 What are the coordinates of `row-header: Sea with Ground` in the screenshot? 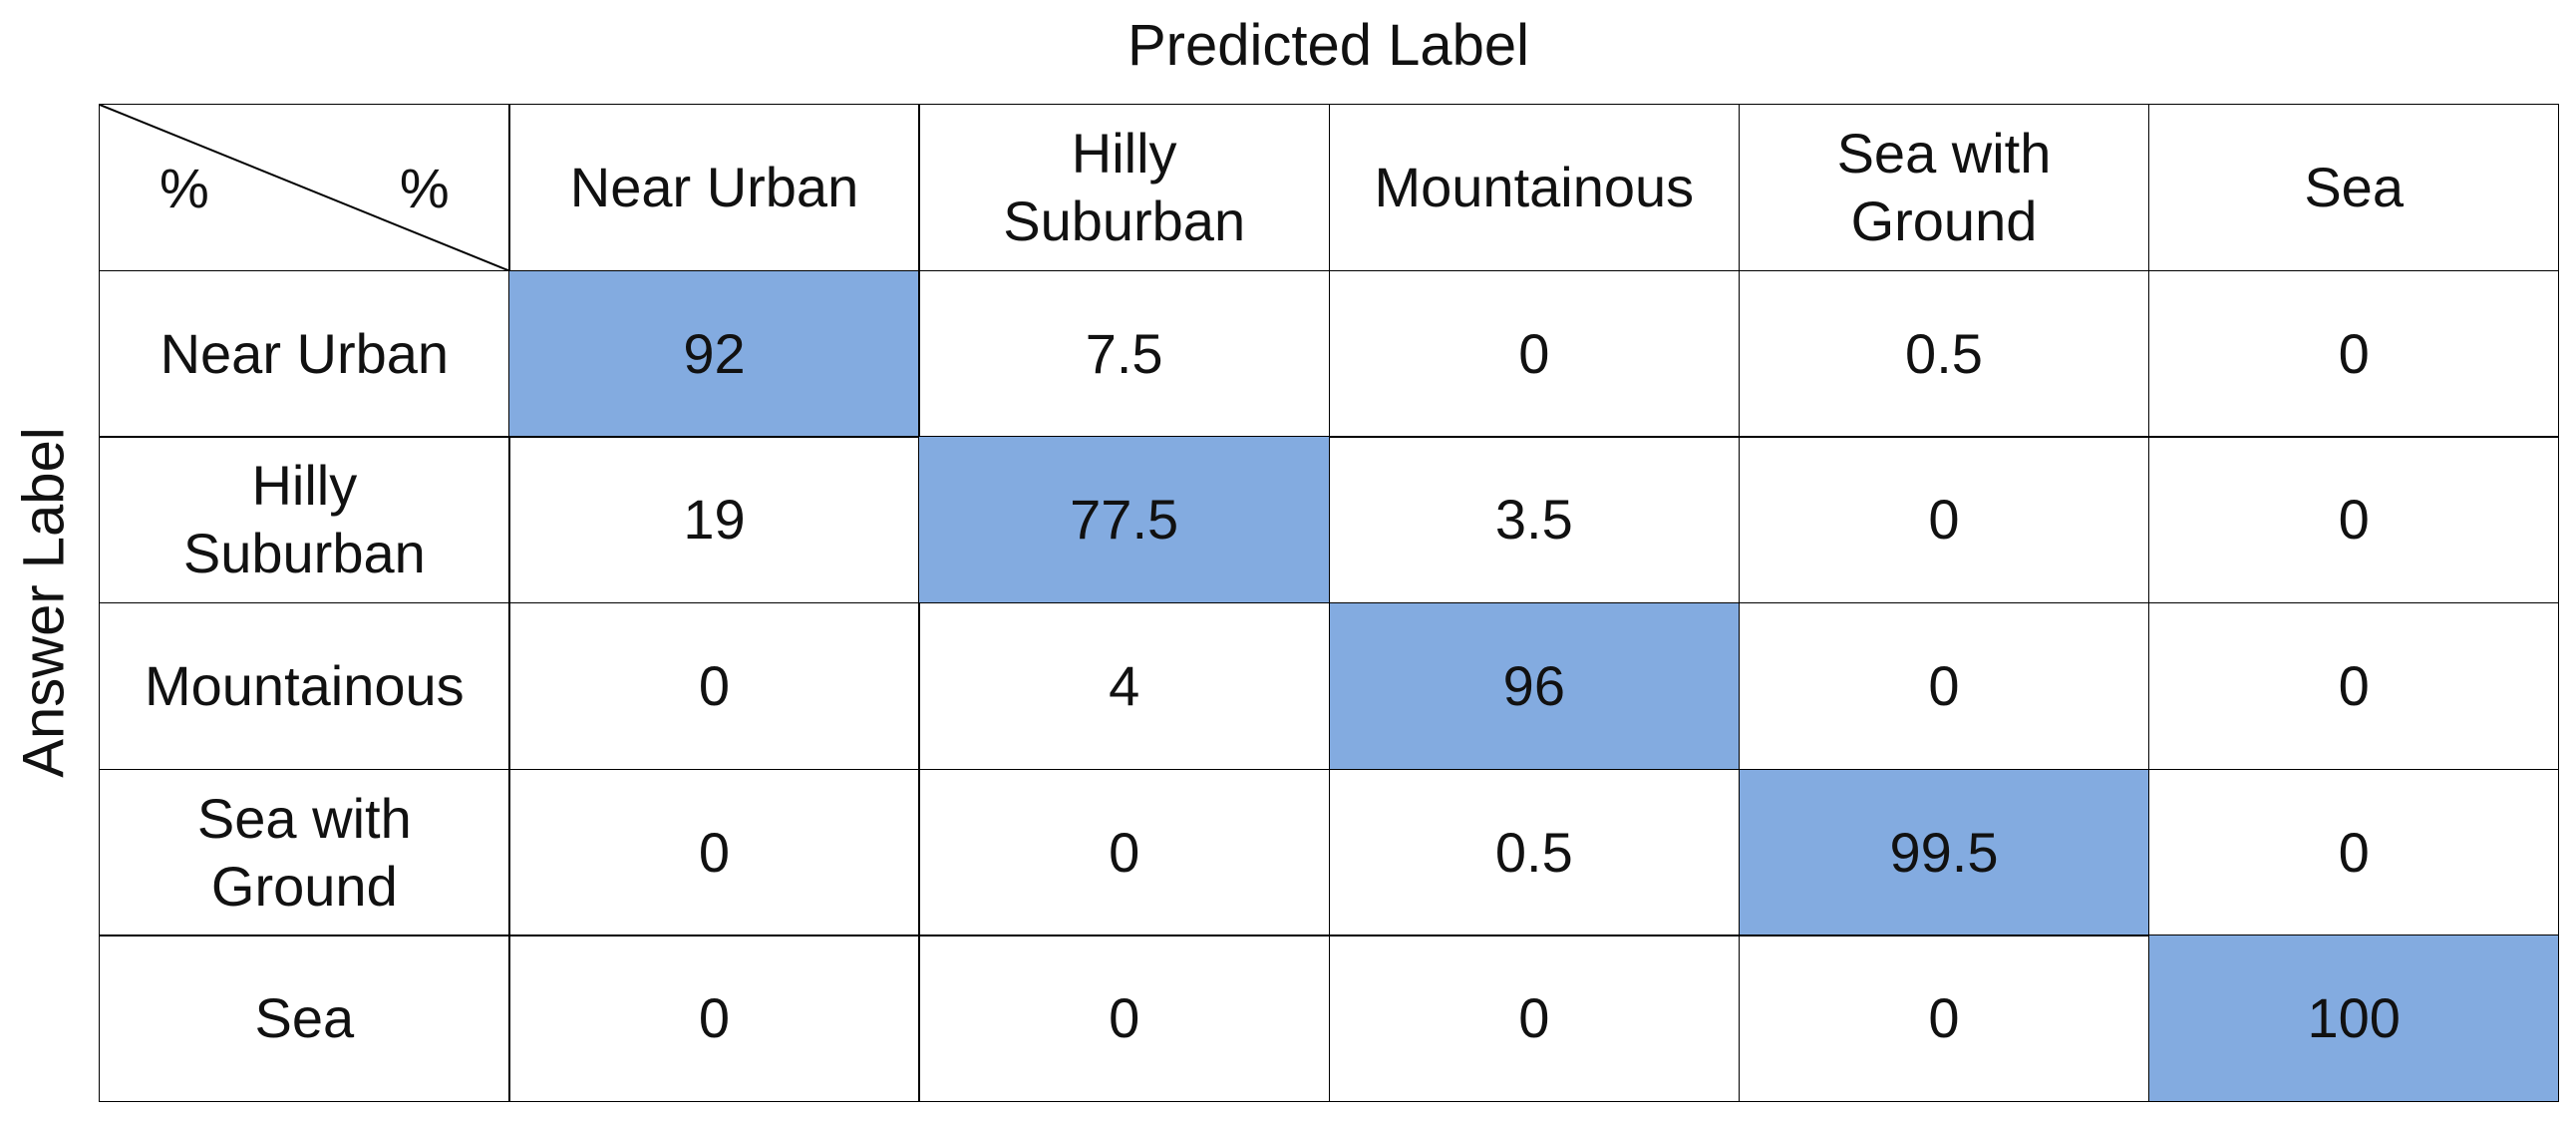 It's located at (304, 852).